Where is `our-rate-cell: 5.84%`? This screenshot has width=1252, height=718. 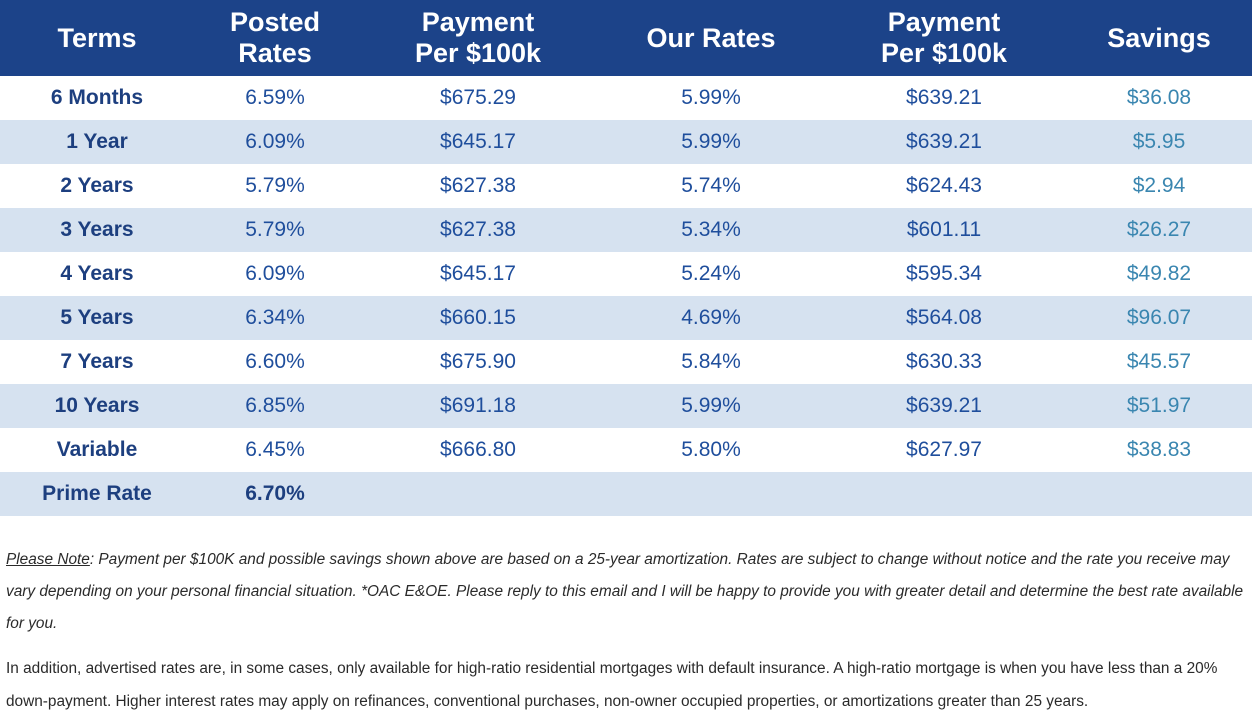 our-rate-cell: 5.84% is located at coordinates (711, 361).